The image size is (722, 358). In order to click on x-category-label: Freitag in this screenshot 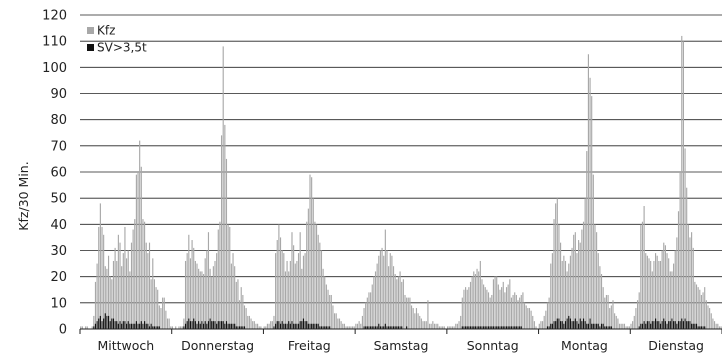, I will do `click(309, 345)`.